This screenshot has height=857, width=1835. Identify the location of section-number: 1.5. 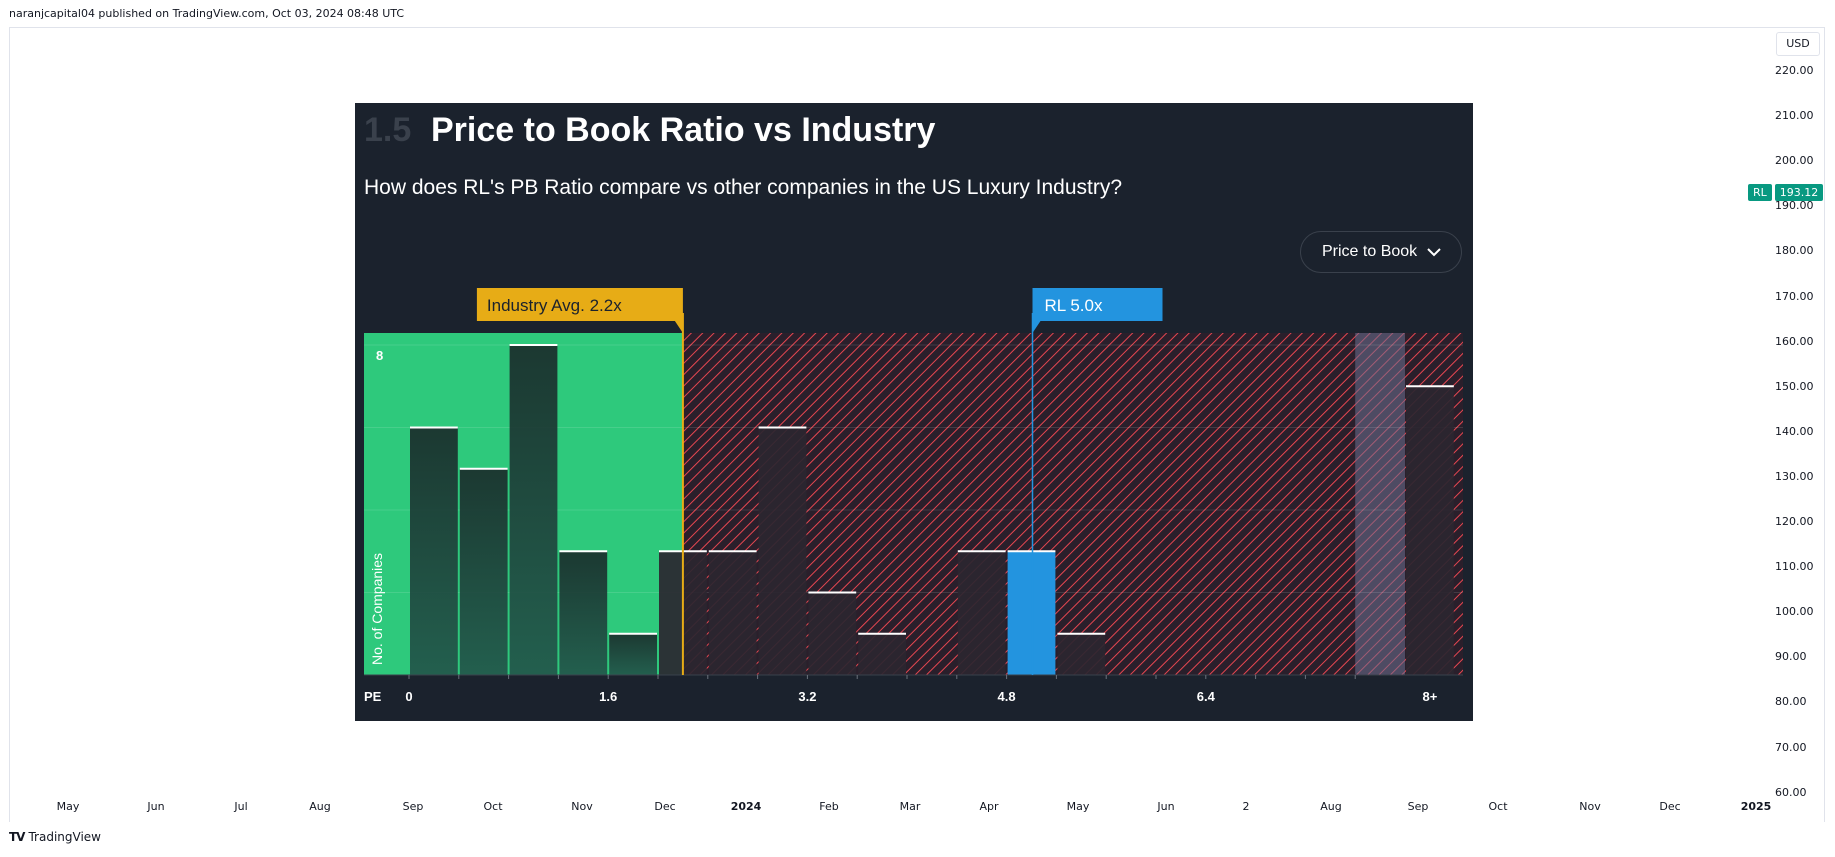
(388, 130).